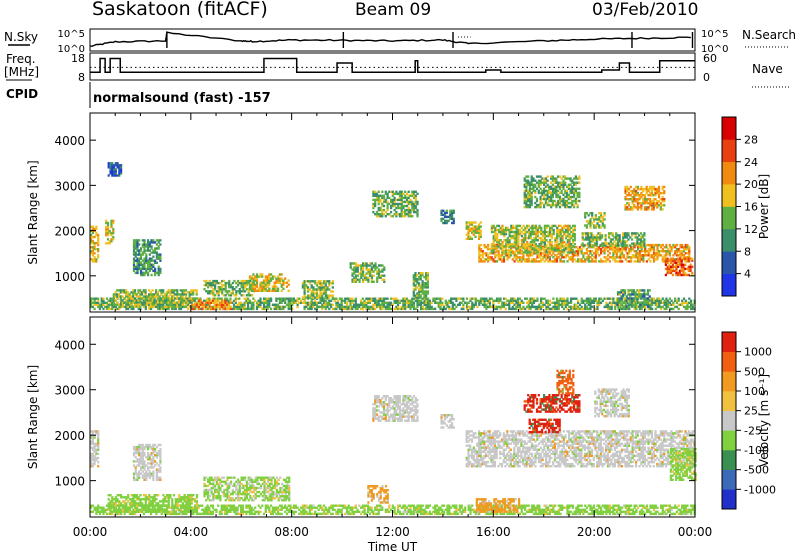 The width and height of the screenshot is (800, 554). What do you see at coordinates (392, 532) in the screenshot?
I see `time-tick-label-3: 12:00` at bounding box center [392, 532].